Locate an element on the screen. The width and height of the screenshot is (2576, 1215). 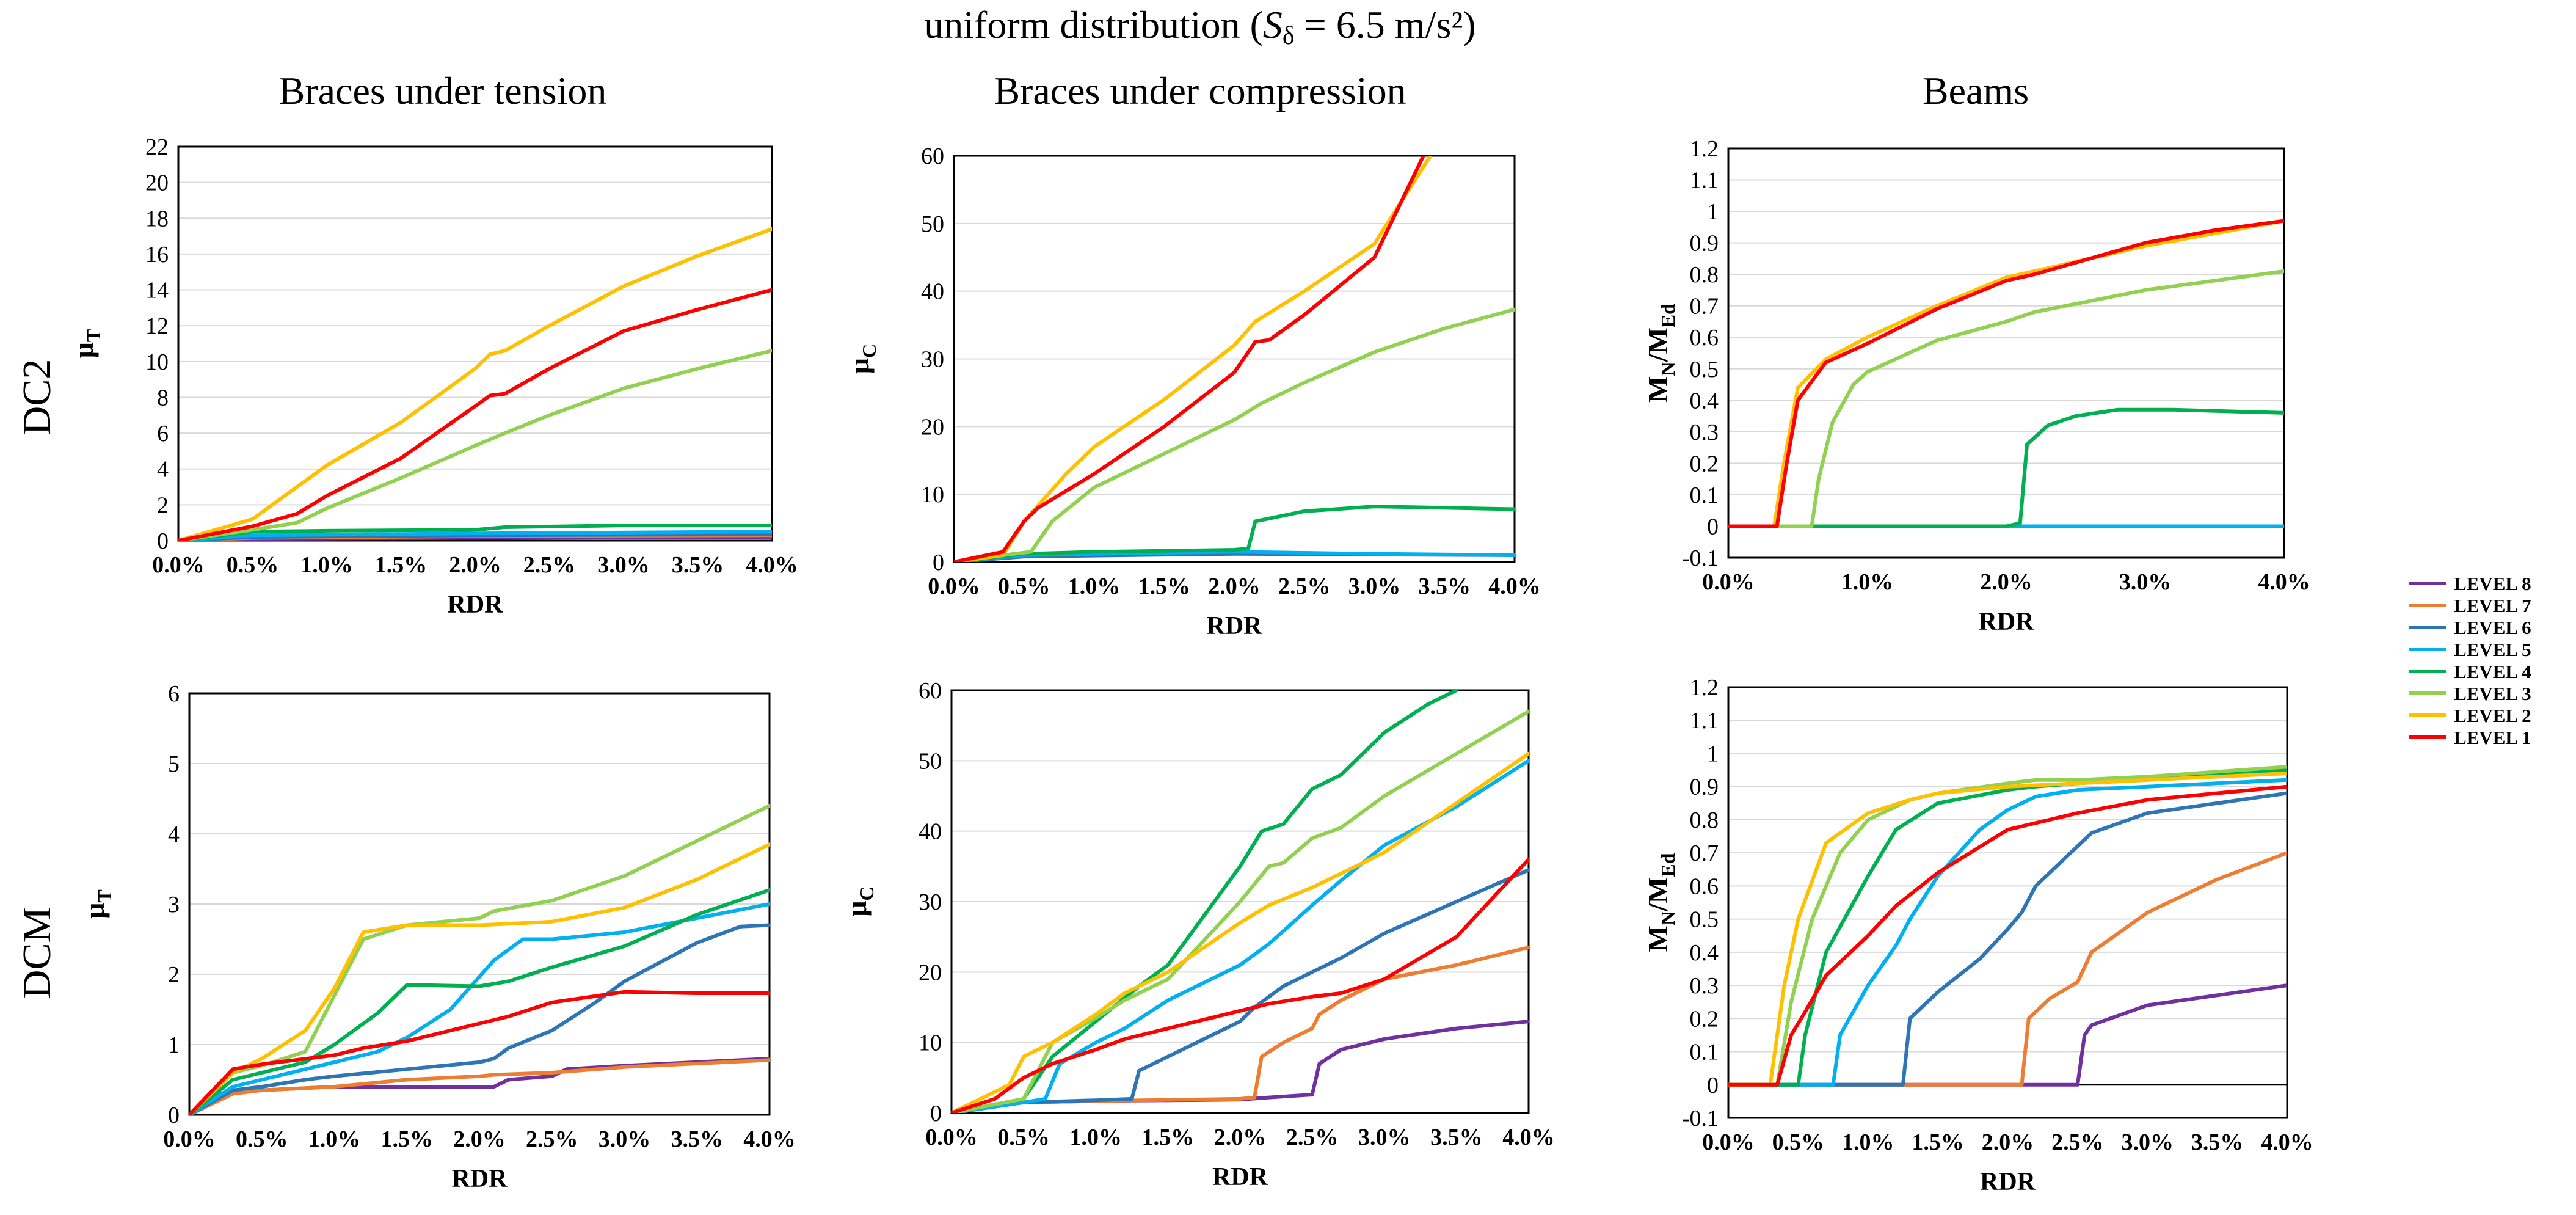
legend-label: LEVEL 1 is located at coordinates (2493, 737).